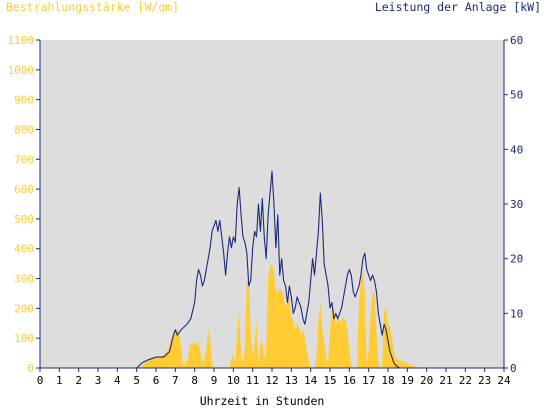 This screenshot has height=408, width=544. I want to click on x-tick-label: 3, so click(98, 380).